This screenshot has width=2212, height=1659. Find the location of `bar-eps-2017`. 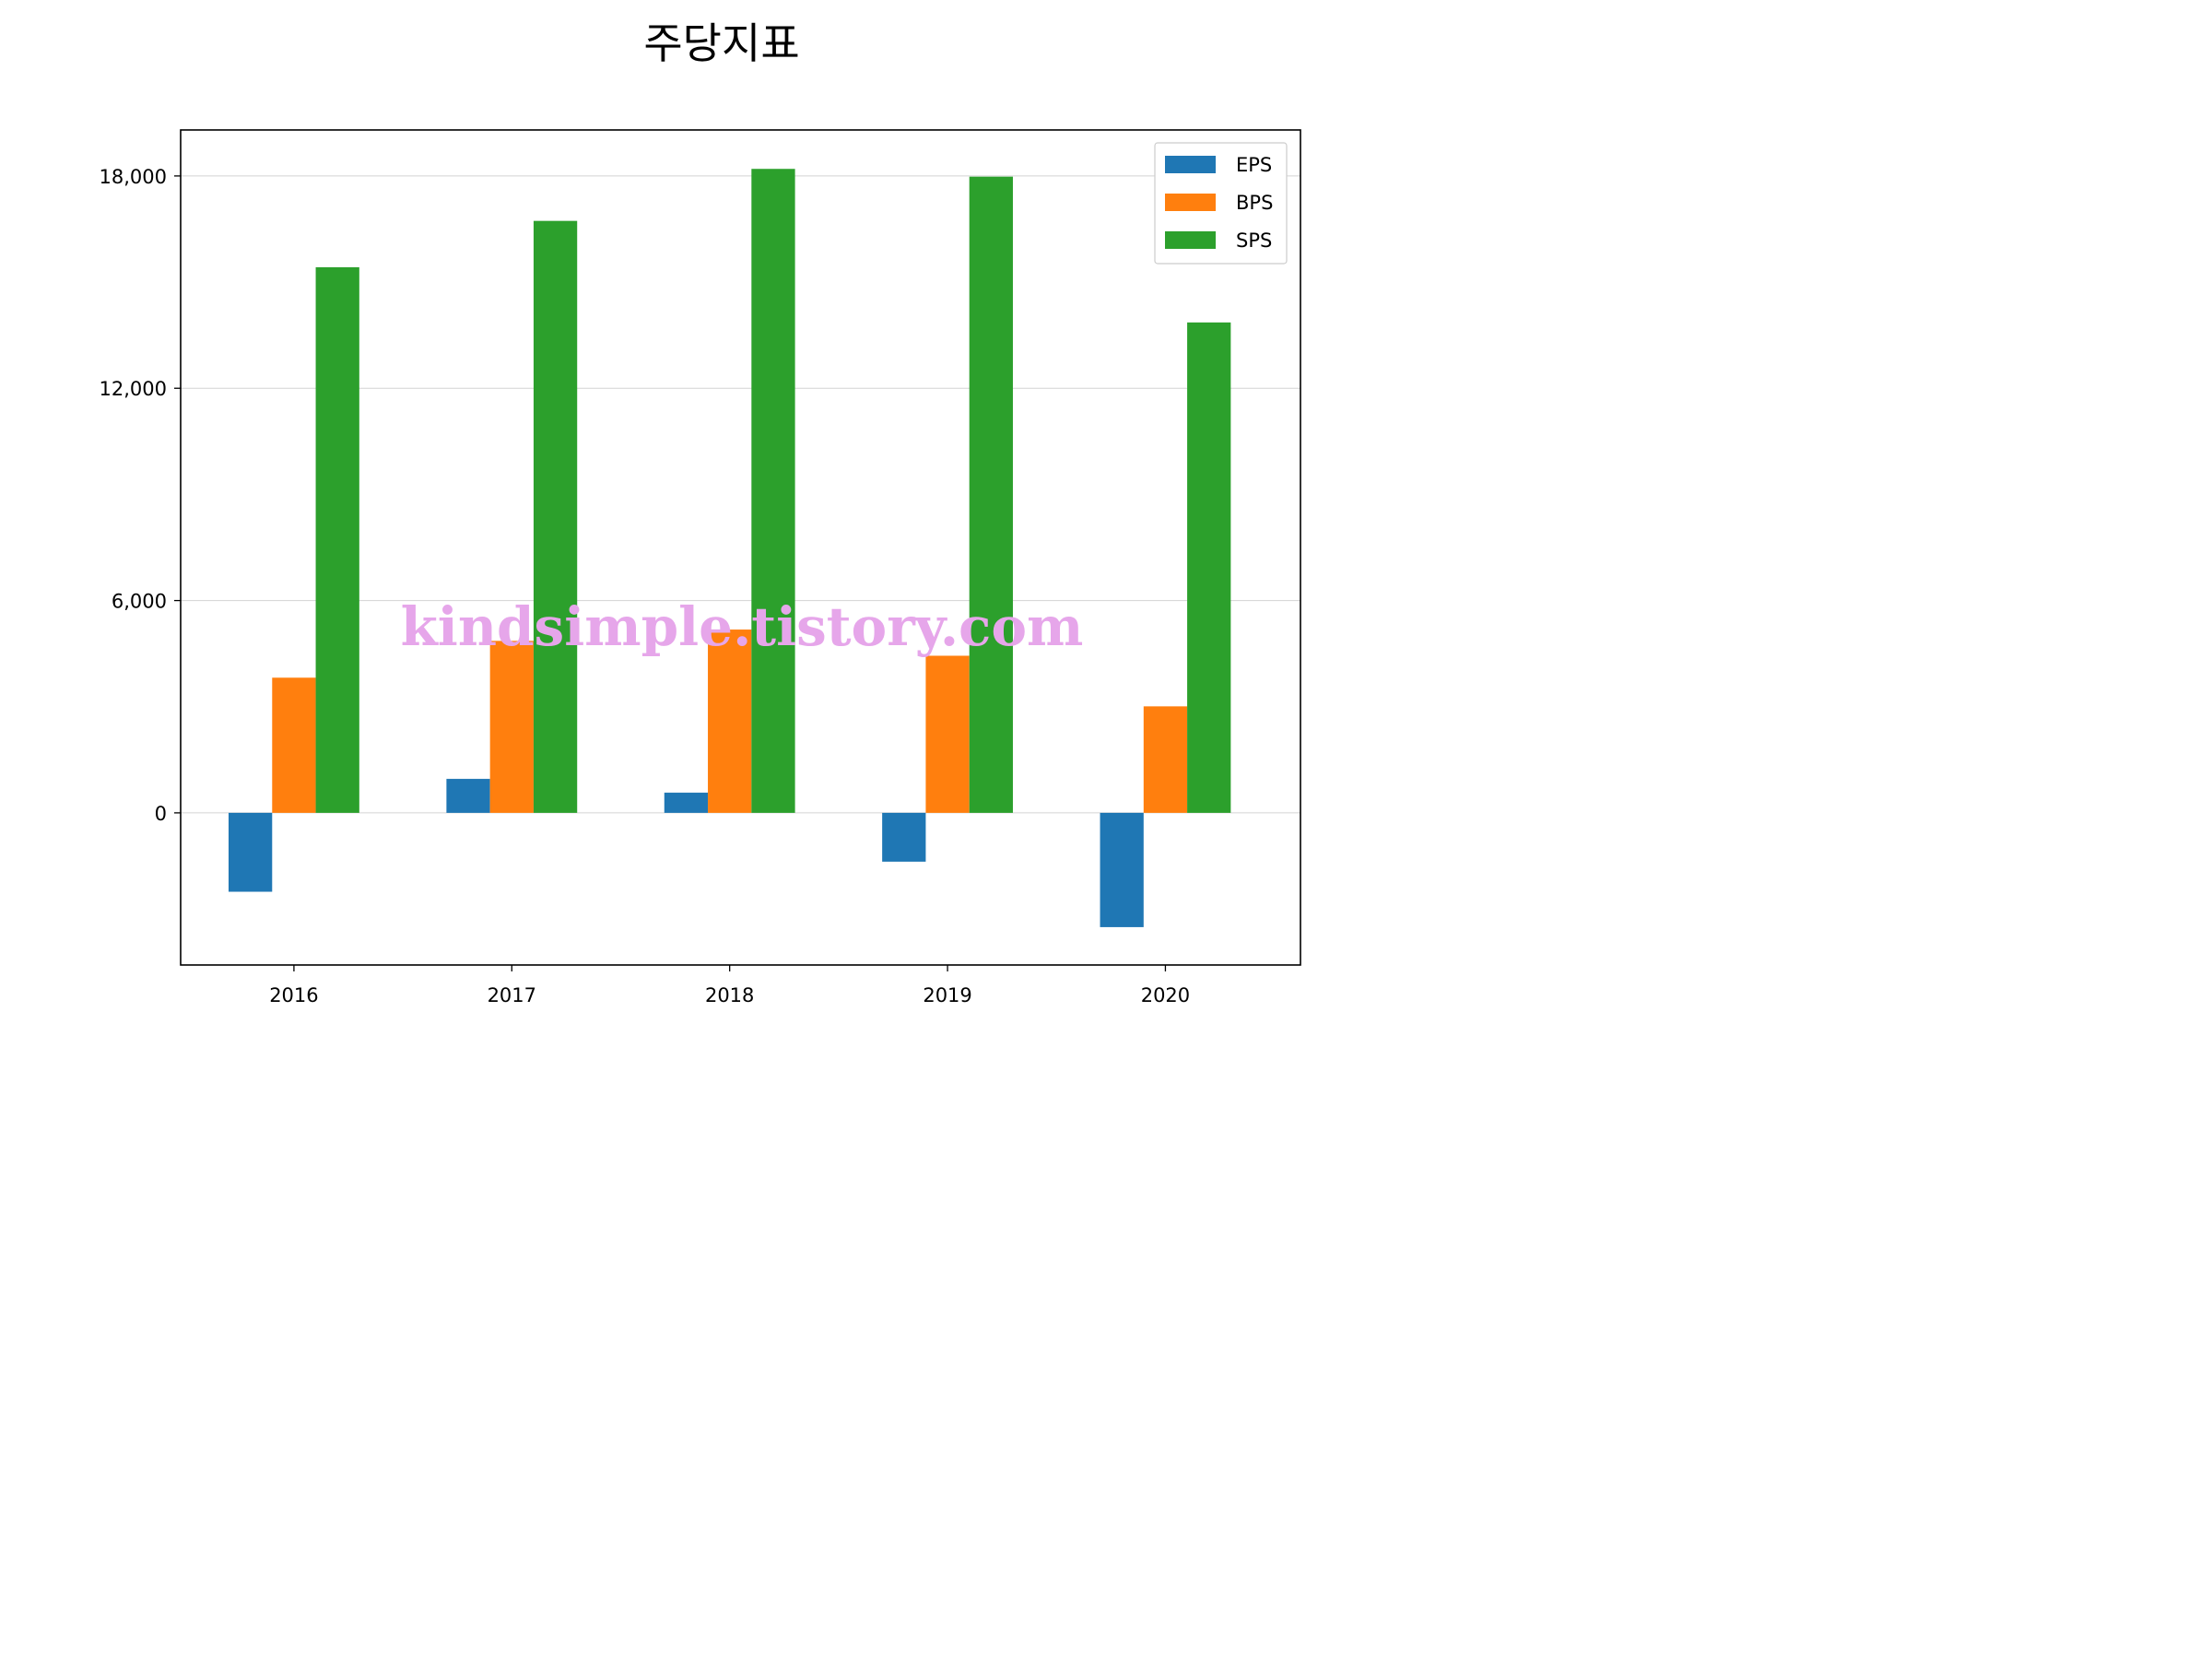

bar-eps-2017 is located at coordinates (468, 796).